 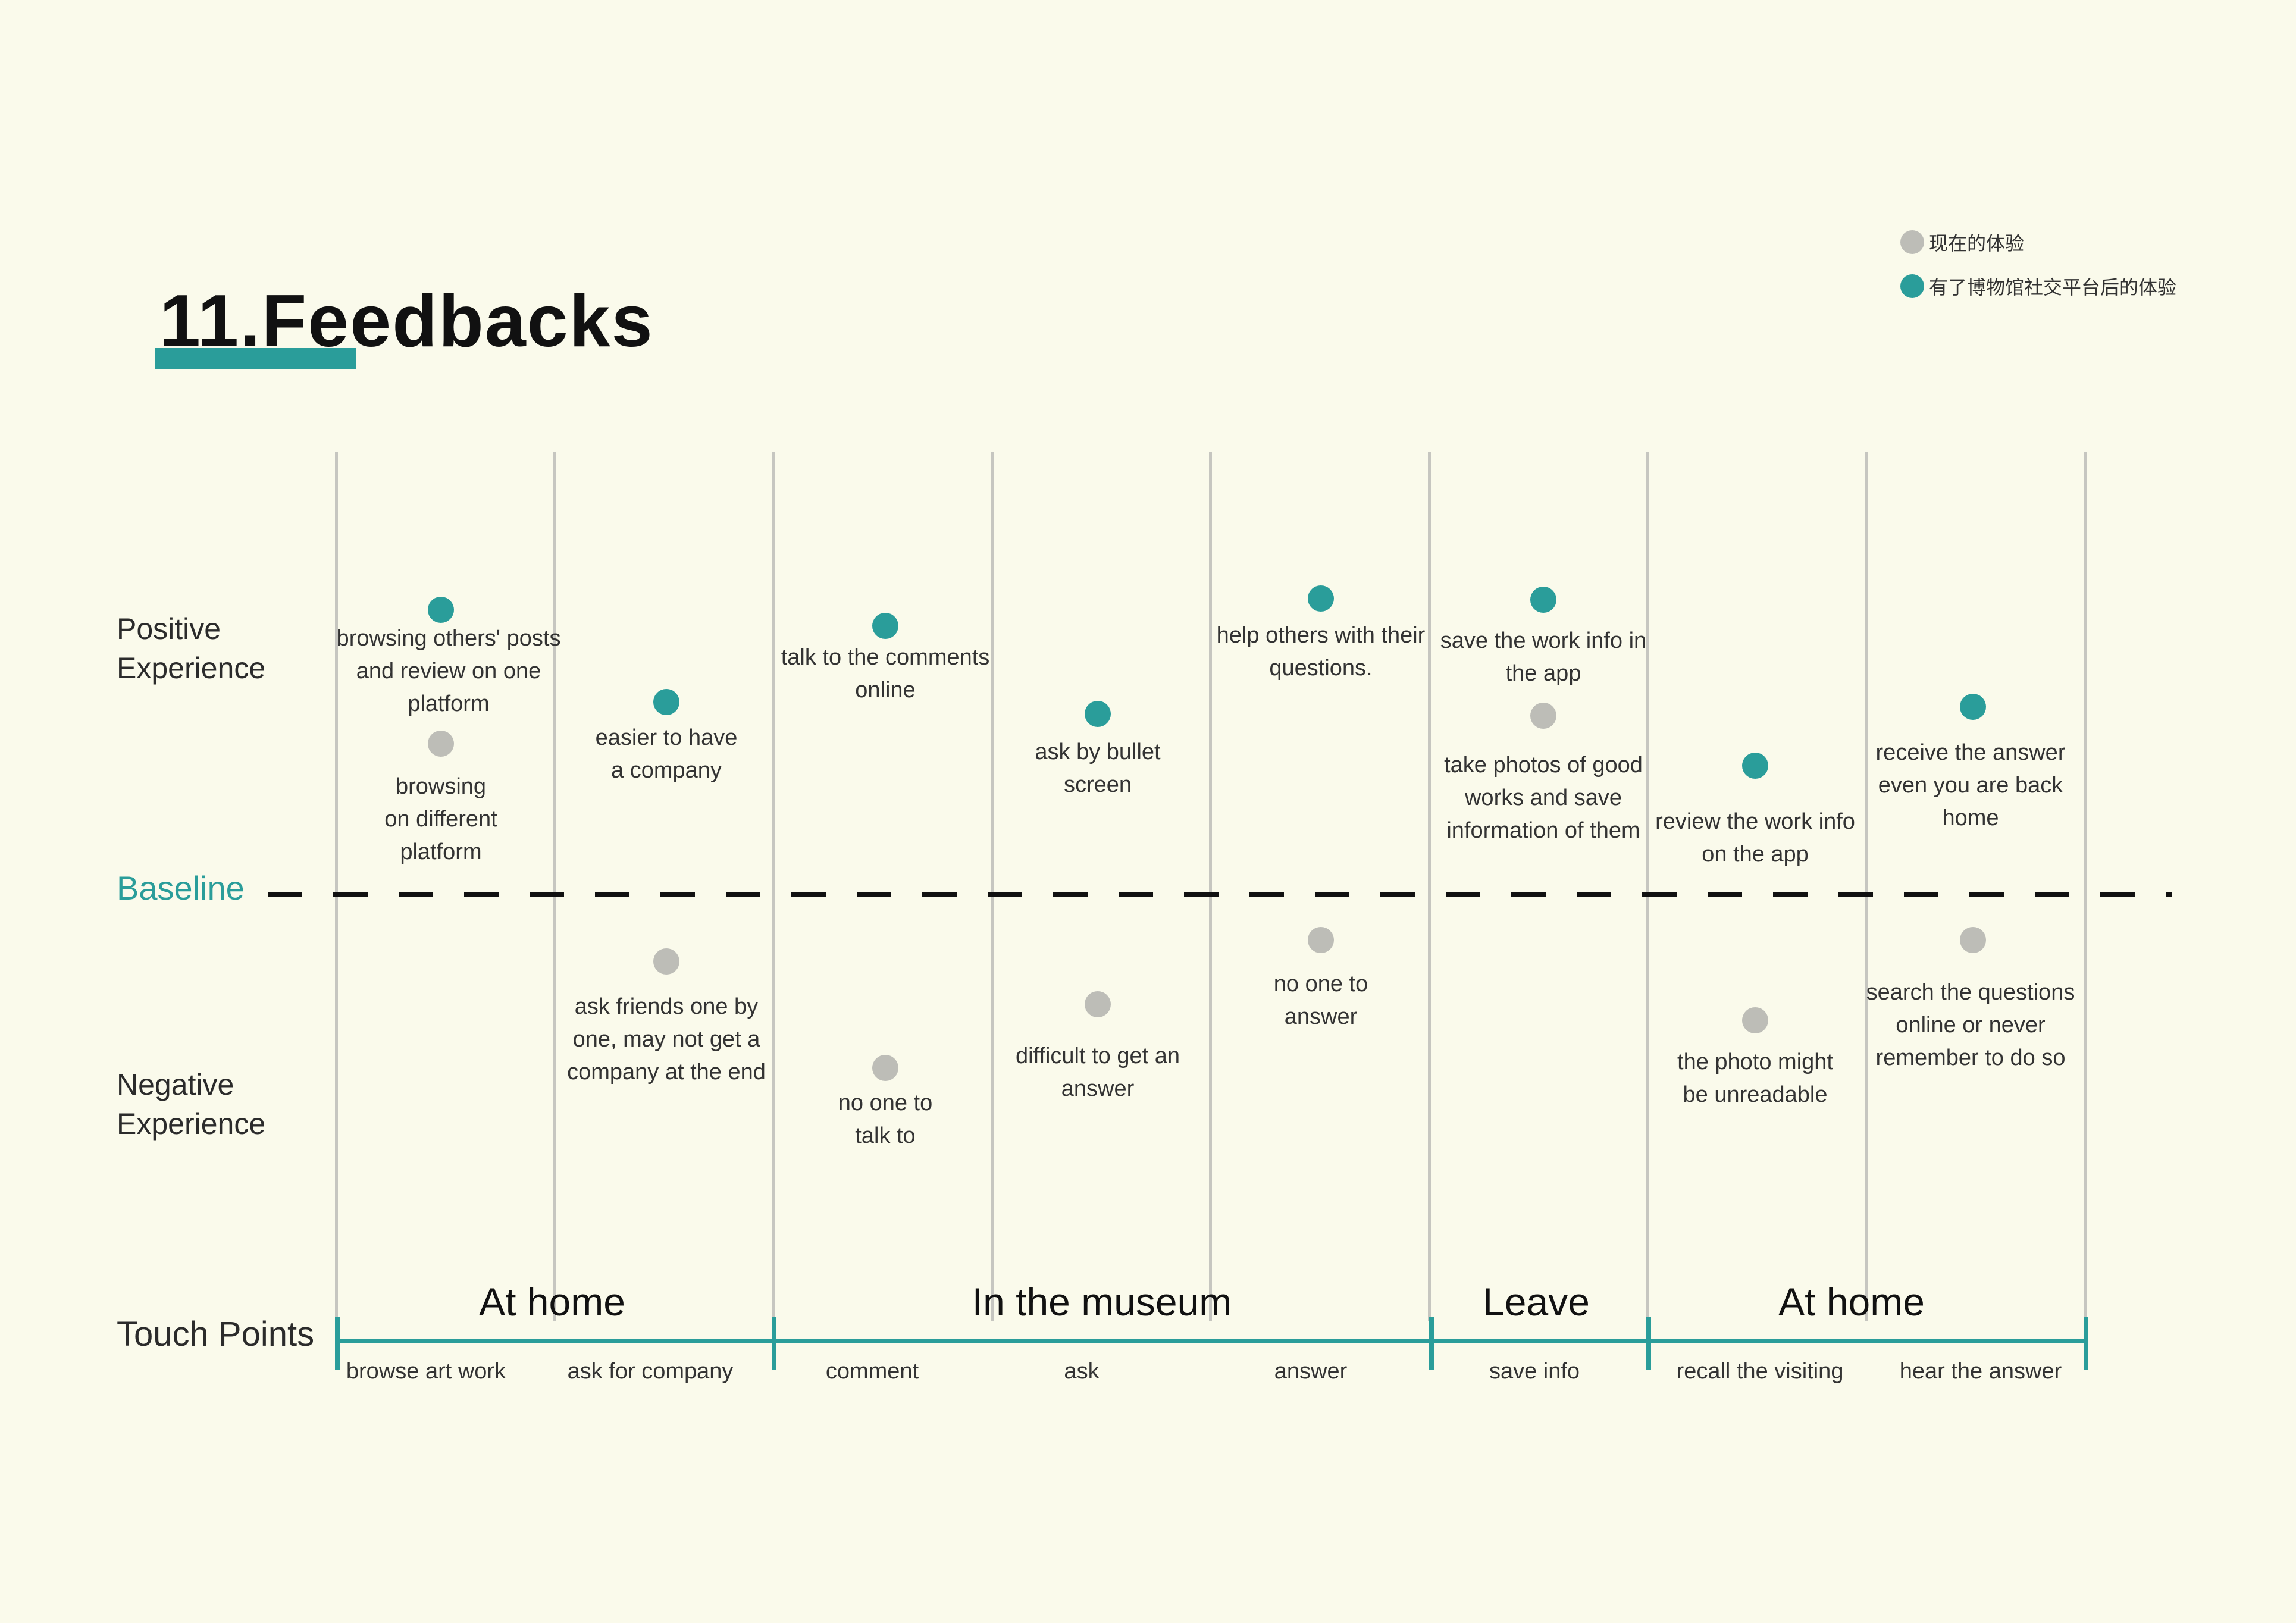 What do you see at coordinates (441, 744) in the screenshot?
I see `grey-dot-browse` at bounding box center [441, 744].